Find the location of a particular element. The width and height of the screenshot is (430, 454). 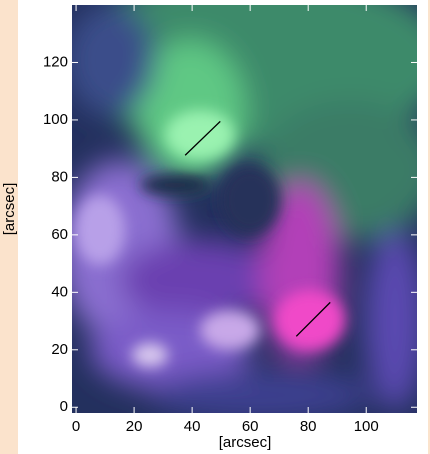

x-tick-label: 0 is located at coordinates (76, 426).